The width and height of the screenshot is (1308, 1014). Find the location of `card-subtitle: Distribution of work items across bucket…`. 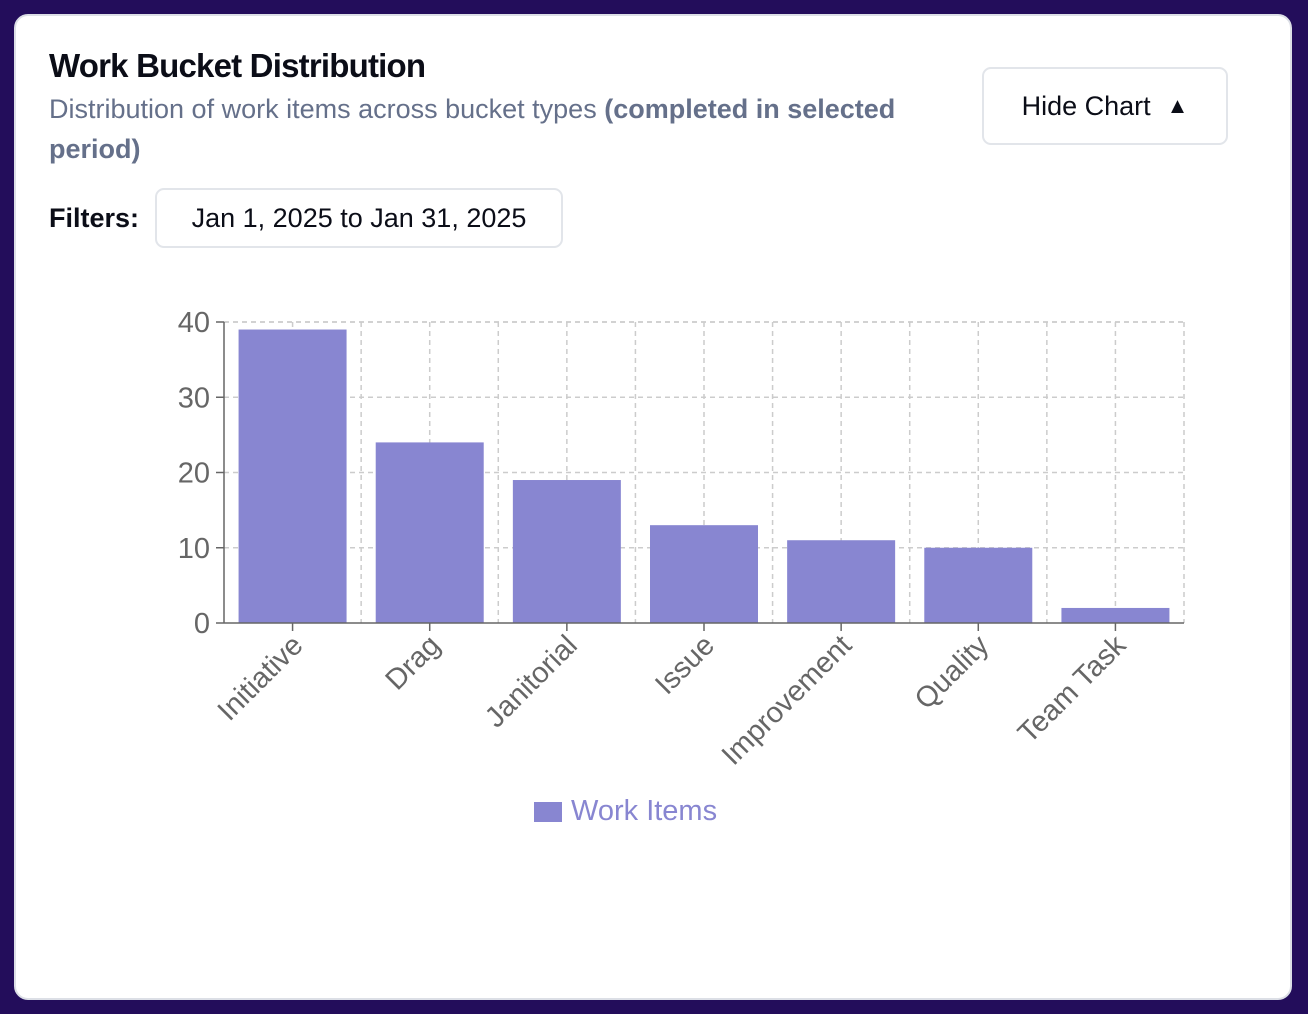

card-subtitle: Distribution of work items across bucket… is located at coordinates (511, 129).